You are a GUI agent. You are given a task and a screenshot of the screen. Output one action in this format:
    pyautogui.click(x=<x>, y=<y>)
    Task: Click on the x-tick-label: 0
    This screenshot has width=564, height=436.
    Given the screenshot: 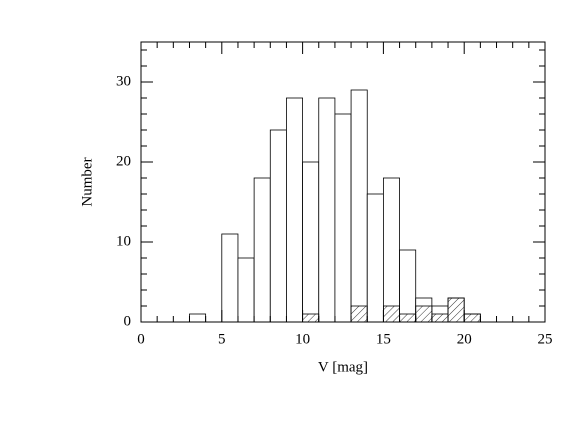 What is the action you would take?
    pyautogui.click(x=141, y=339)
    